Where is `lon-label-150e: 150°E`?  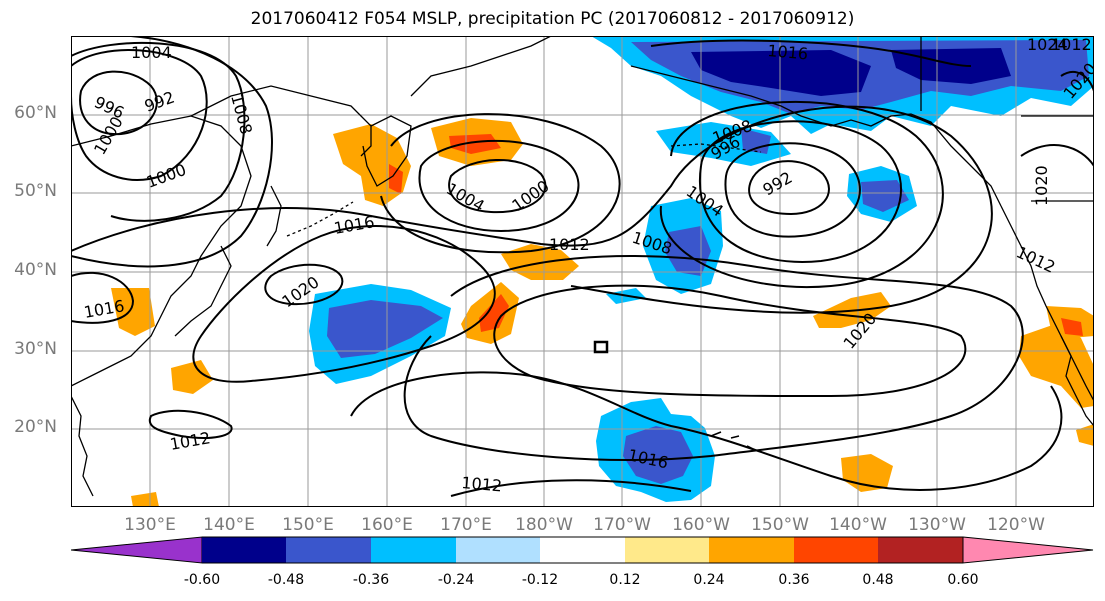 lon-label-150e: 150°E is located at coordinates (308, 525).